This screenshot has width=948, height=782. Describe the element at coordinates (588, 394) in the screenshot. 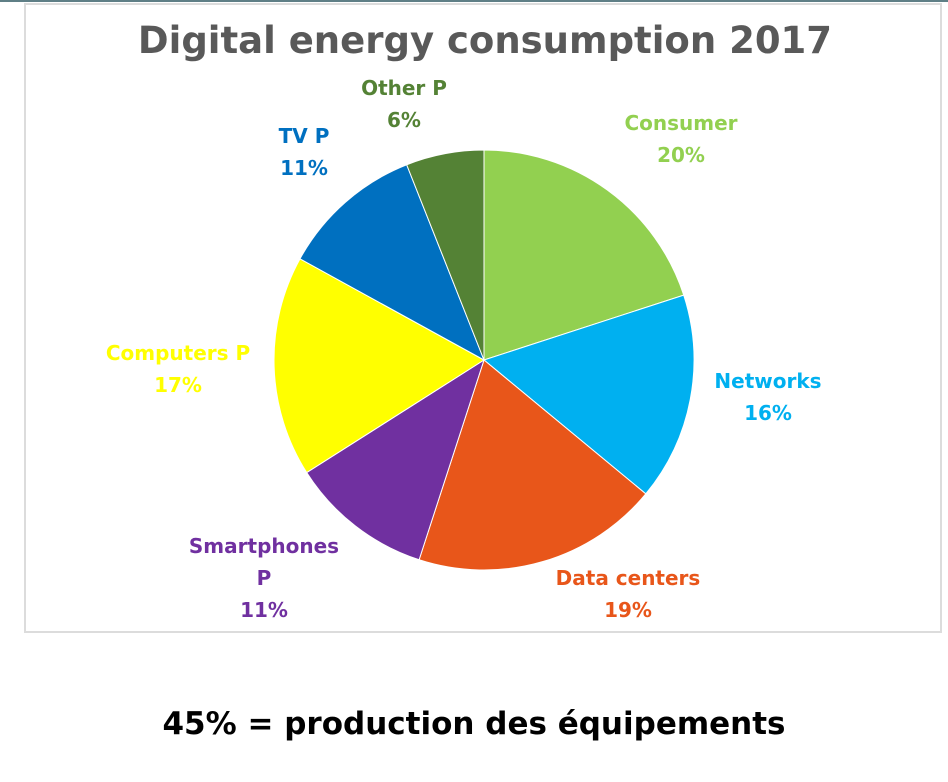

I see `pie-slice-networks` at that location.